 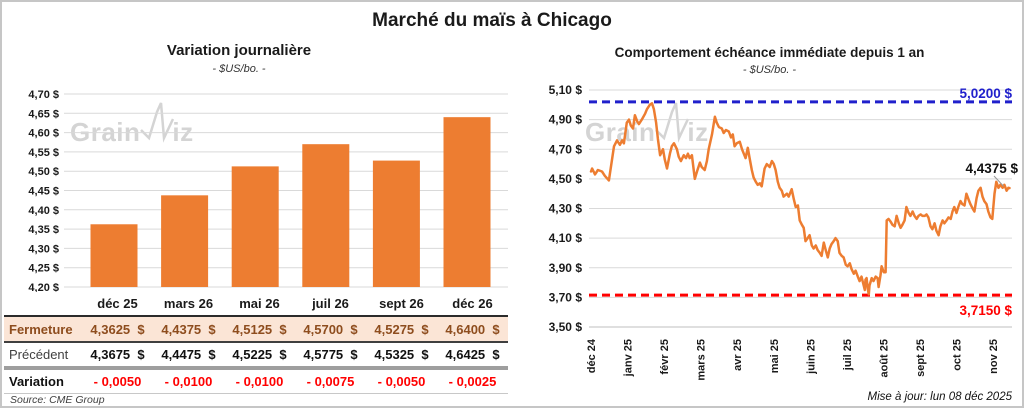 I want to click on line-y-tick-label: 3,90 $, so click(x=566, y=268).